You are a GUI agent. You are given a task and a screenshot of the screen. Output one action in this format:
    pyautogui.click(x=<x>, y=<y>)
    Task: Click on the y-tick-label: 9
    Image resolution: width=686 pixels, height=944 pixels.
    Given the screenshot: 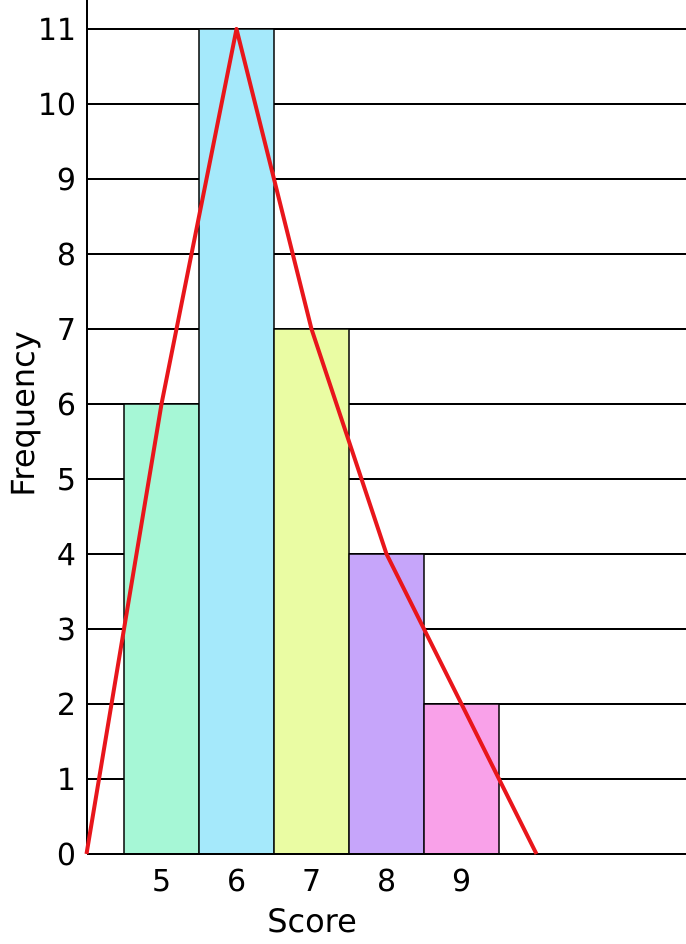 What is the action you would take?
    pyautogui.click(x=66, y=180)
    